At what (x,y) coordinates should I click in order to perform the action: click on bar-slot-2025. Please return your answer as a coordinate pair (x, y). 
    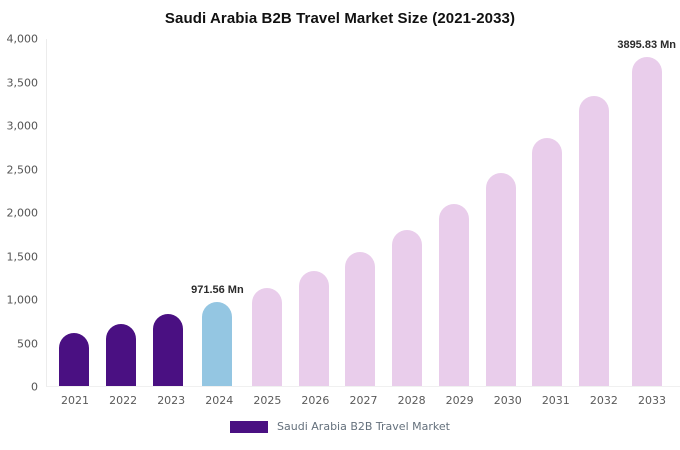
    Looking at the image, I should click on (267, 212).